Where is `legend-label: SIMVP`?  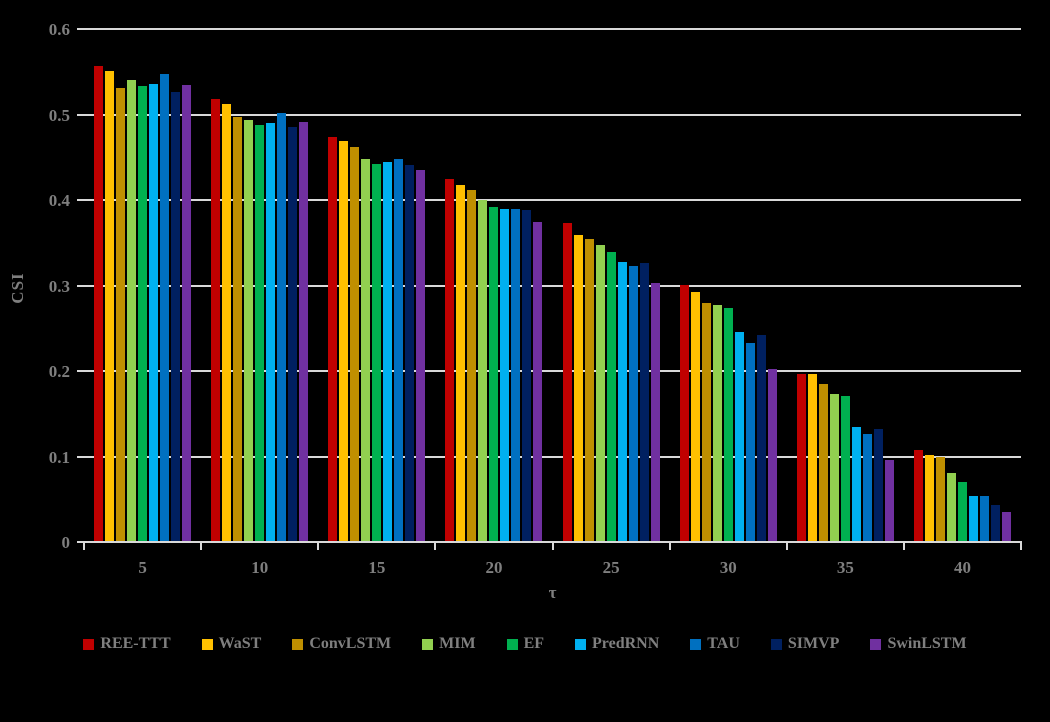 legend-label: SIMVP is located at coordinates (813, 643).